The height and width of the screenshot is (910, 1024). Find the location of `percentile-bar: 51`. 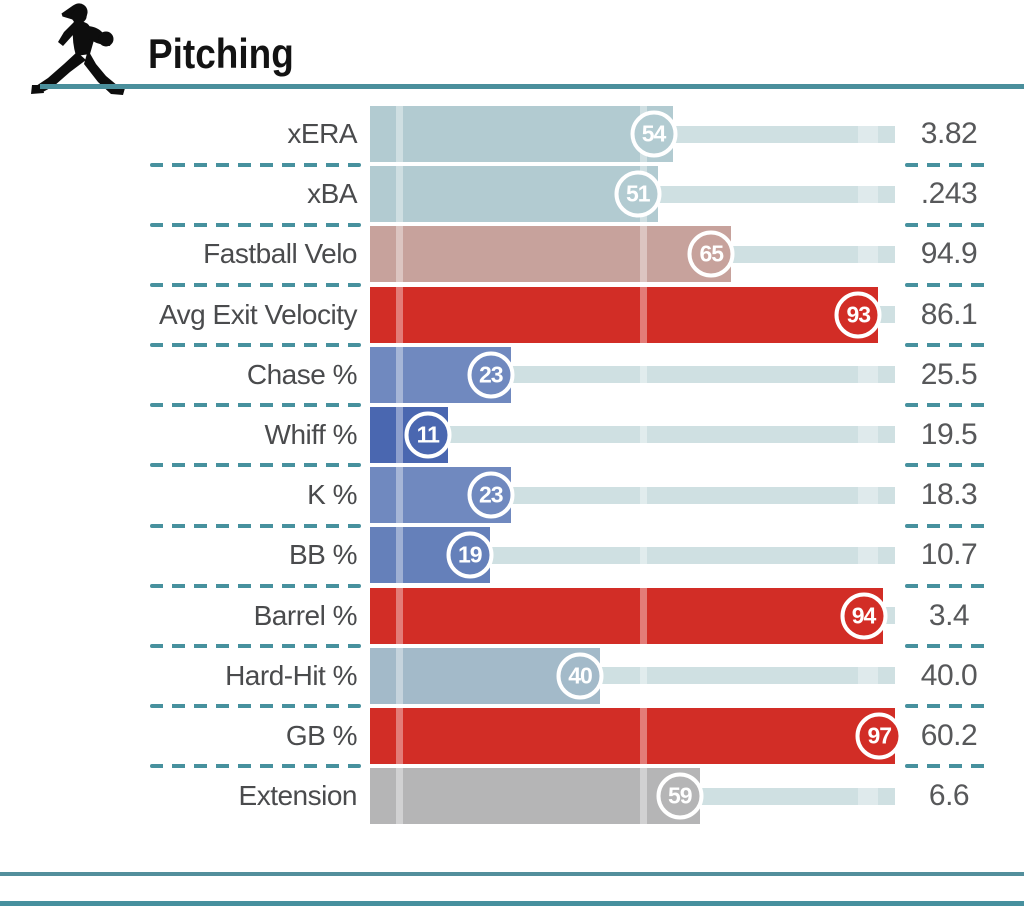

percentile-bar: 51 is located at coordinates (632, 194).